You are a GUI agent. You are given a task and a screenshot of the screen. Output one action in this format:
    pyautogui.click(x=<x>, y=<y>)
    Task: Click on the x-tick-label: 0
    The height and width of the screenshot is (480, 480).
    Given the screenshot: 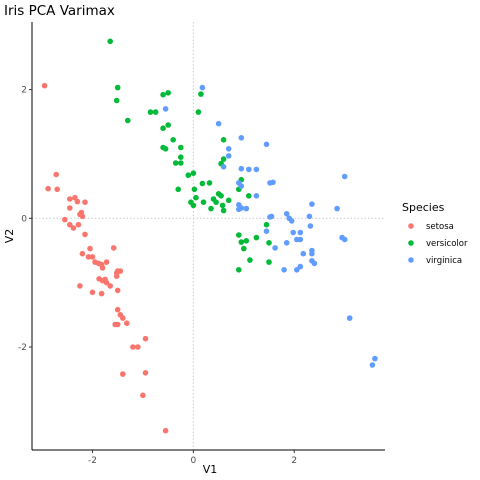 What is the action you would take?
    pyautogui.click(x=194, y=461)
    